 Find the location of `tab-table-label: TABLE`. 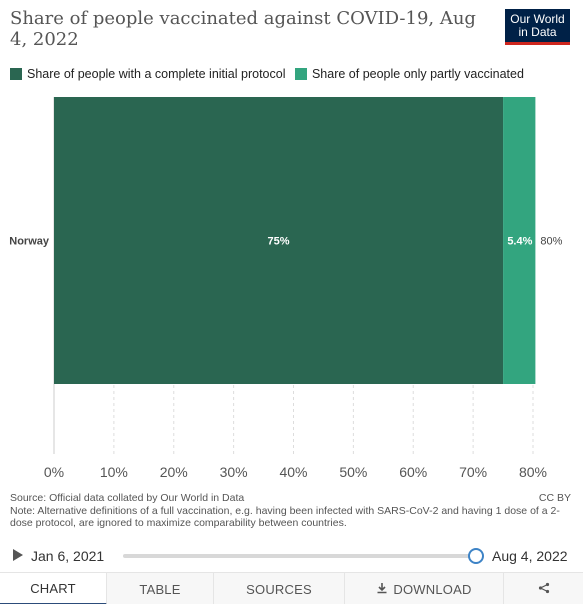

tab-table-label: TABLE is located at coordinates (160, 589).